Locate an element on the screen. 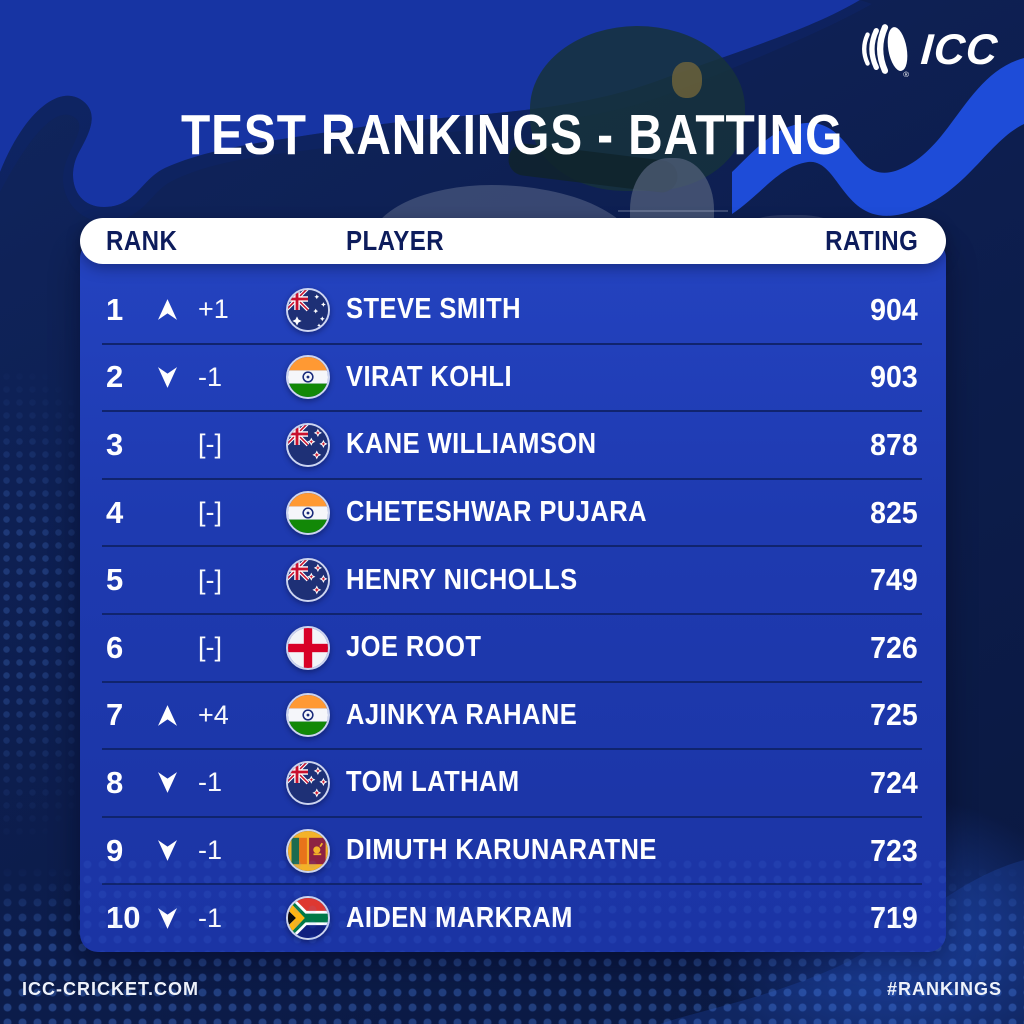 The image size is (1024, 1024). icc-logo: ® ICC is located at coordinates (927, 50).